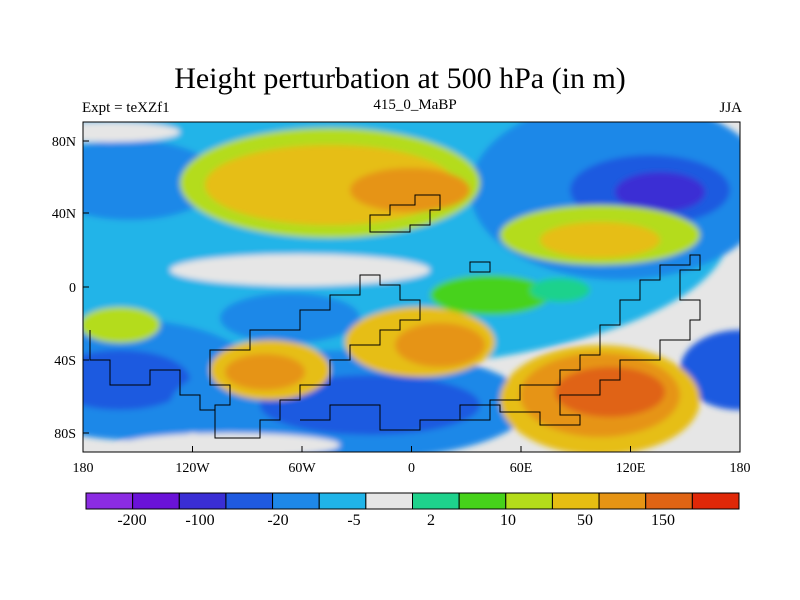 The height and width of the screenshot is (600, 800). Describe the element at coordinates (199, 520) in the screenshot. I see `colorbar-label: -100` at that location.